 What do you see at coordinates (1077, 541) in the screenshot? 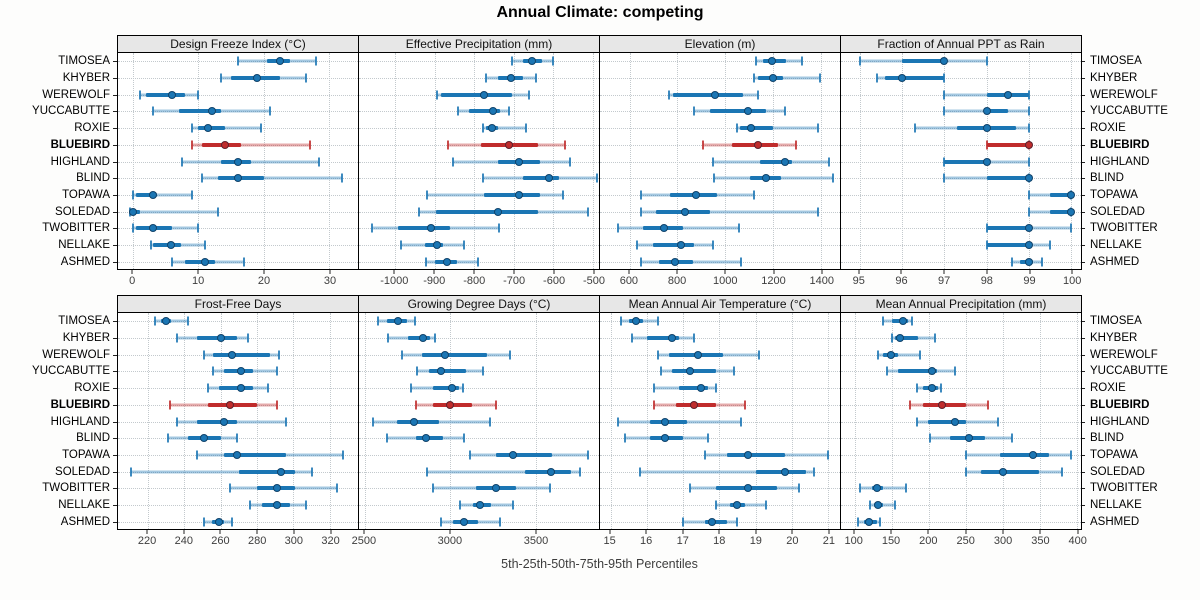
I see `axis-tick-label: 400` at bounding box center [1077, 541].